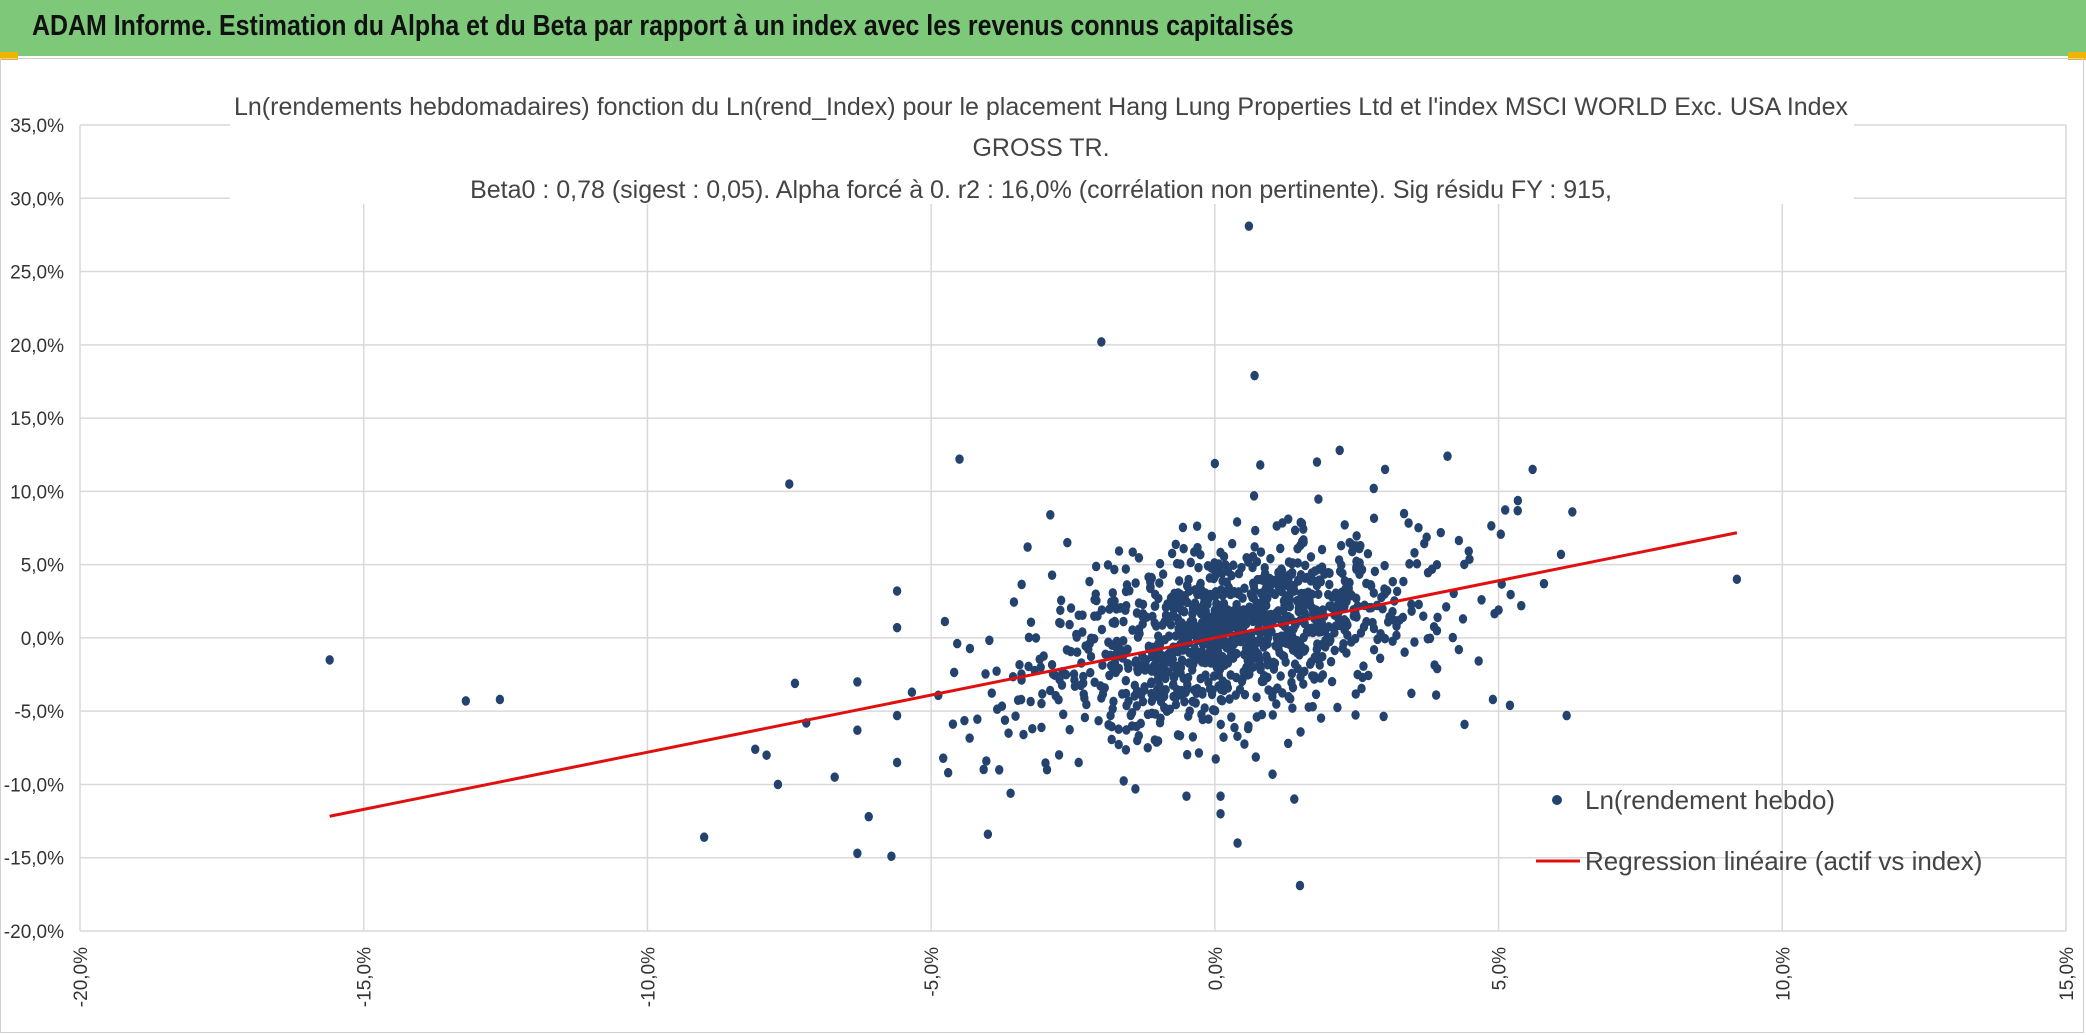  I want to click on y-tick-label: 25,0%, so click(37, 273).